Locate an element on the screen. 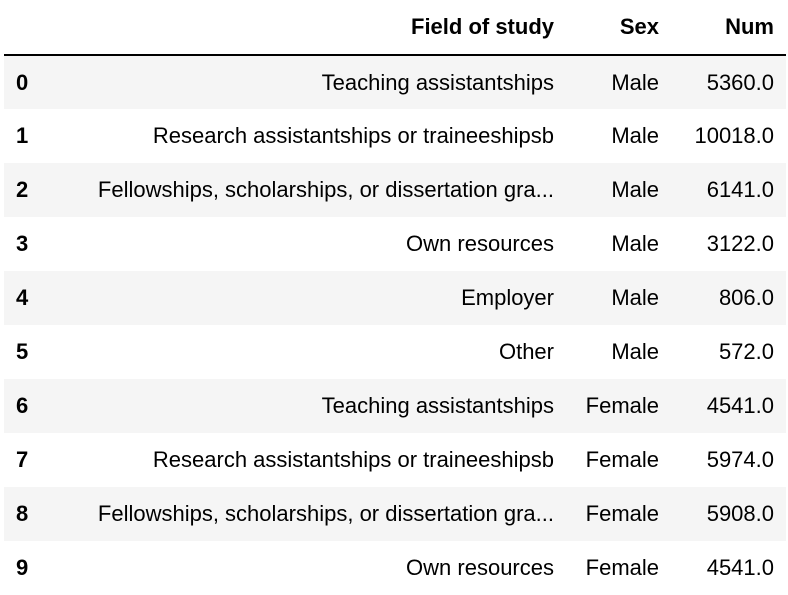 The image size is (788, 595). num-header: Num is located at coordinates (728, 28).